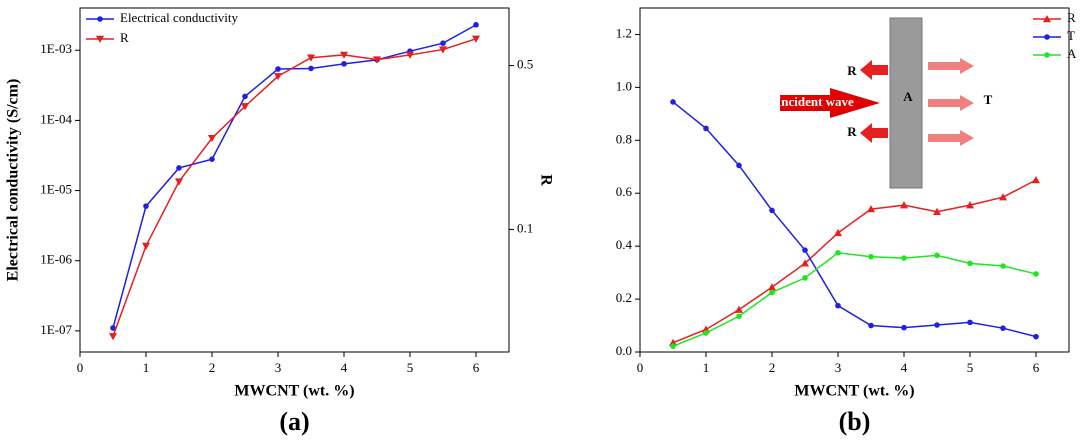 The height and width of the screenshot is (441, 1080). Describe the element at coordinates (908, 96) in the screenshot. I see `annotation: A` at that location.